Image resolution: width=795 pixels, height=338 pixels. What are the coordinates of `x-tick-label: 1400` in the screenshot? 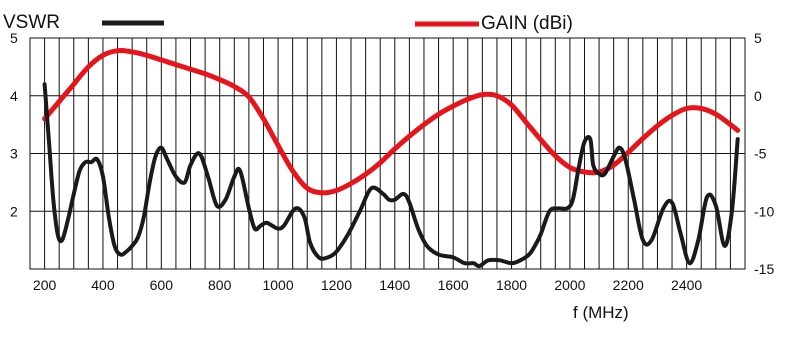 It's located at (394, 285).